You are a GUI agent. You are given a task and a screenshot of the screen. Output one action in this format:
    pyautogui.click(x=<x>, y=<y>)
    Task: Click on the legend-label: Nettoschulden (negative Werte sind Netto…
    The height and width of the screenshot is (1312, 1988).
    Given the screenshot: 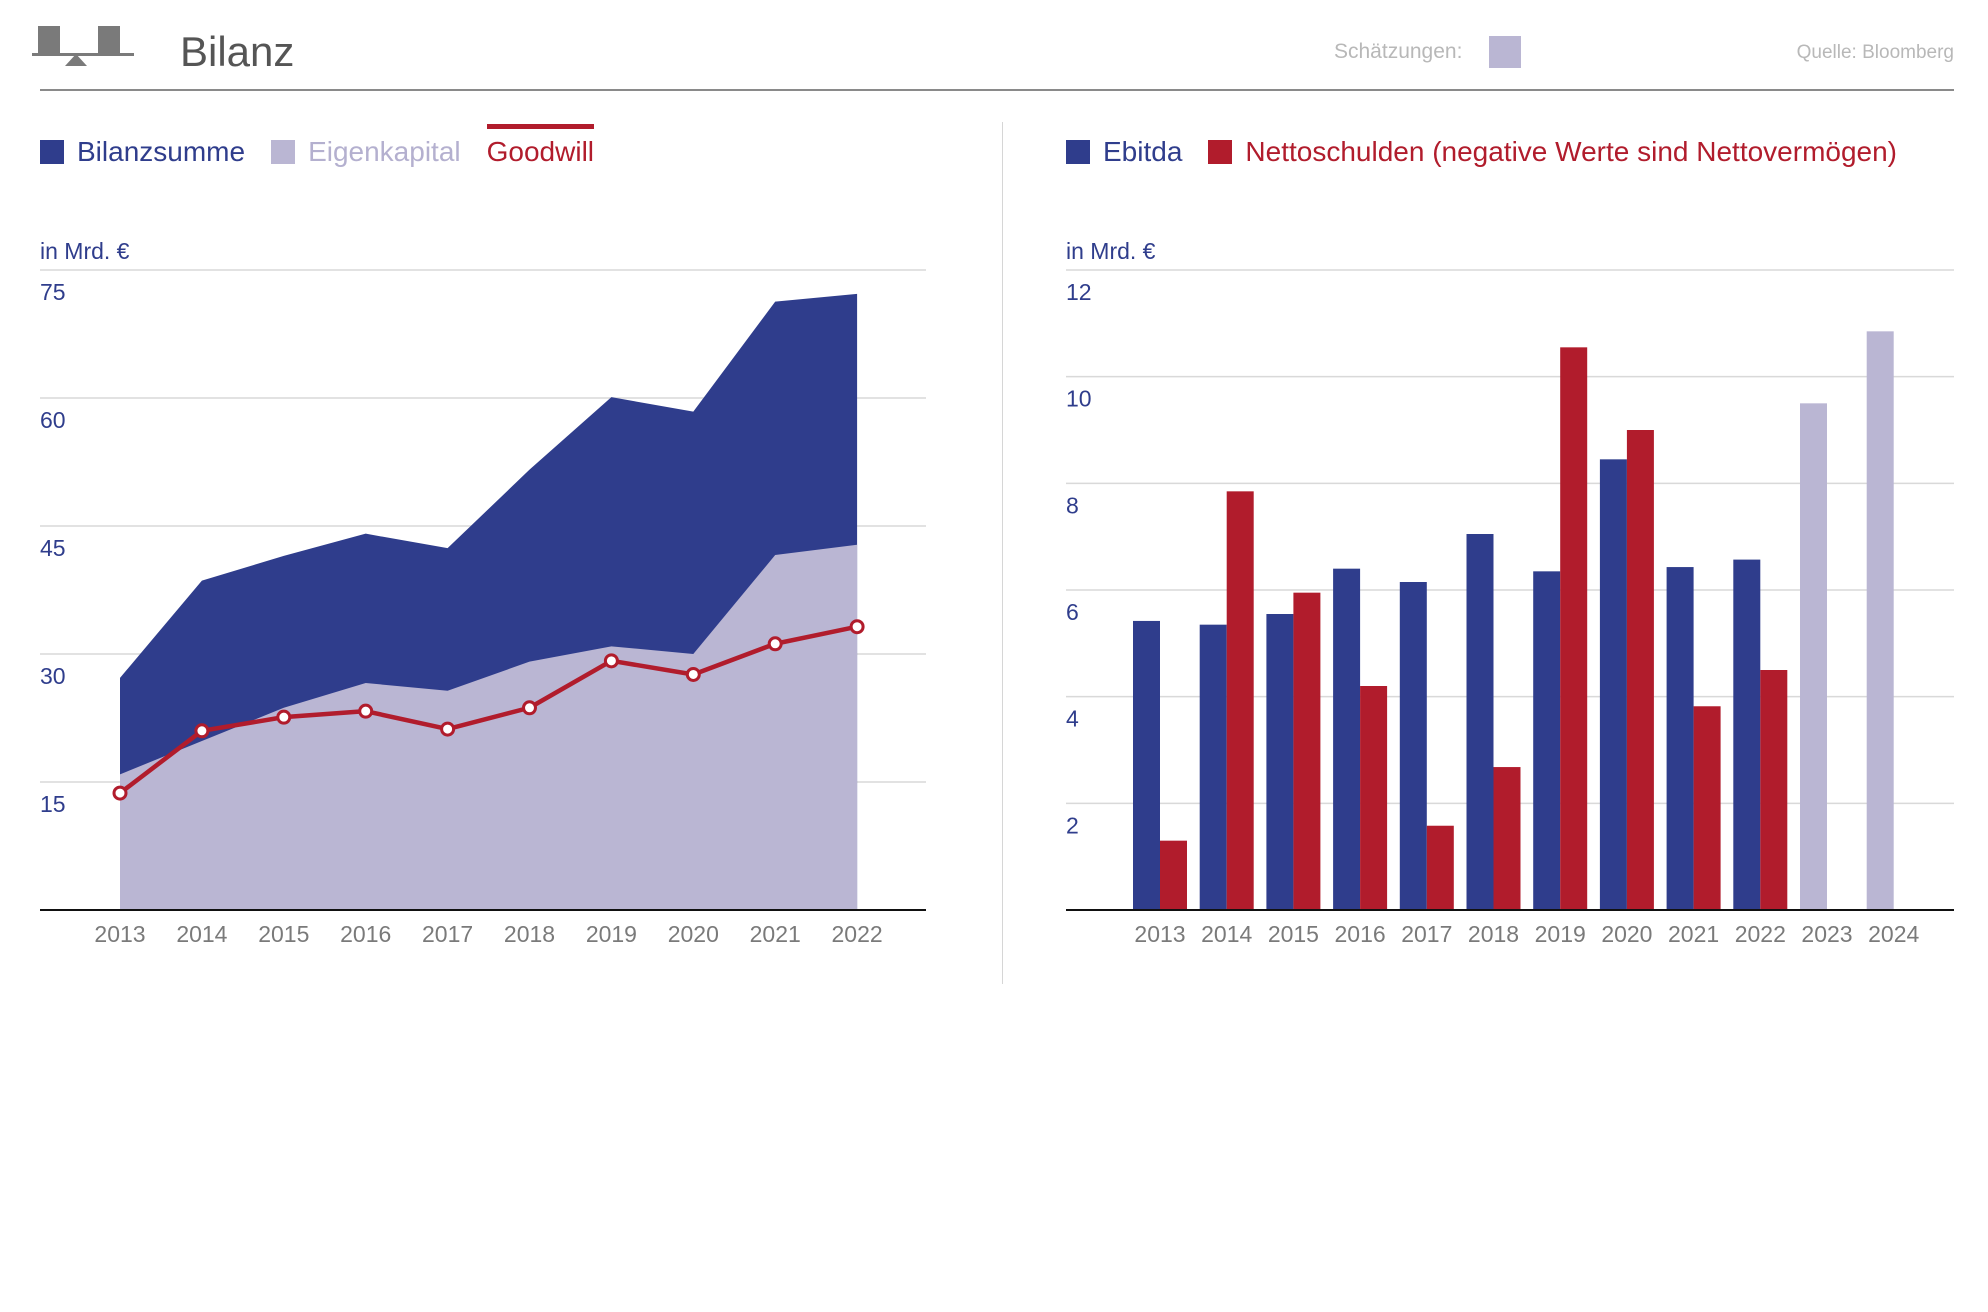 What is the action you would take?
    pyautogui.click(x=1571, y=151)
    